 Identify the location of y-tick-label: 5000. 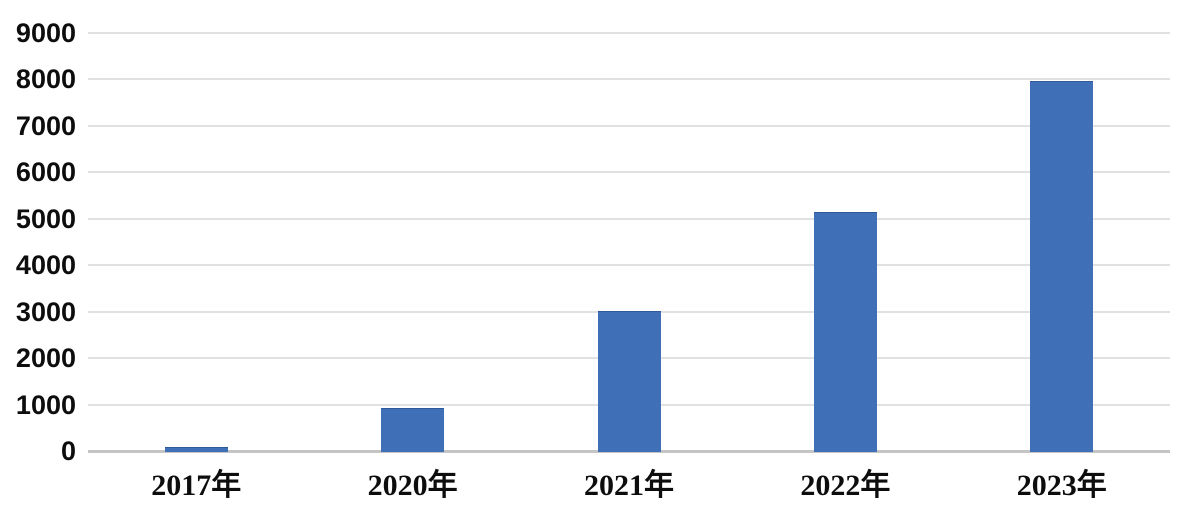
(45, 218).